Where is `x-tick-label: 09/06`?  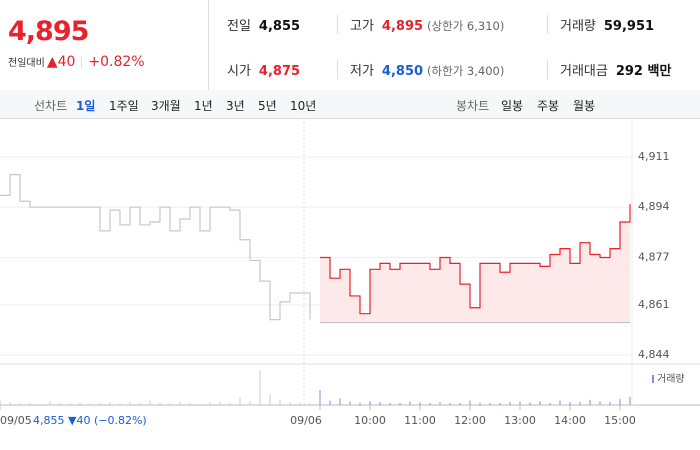 x-tick-label: 09/06 is located at coordinates (306, 420).